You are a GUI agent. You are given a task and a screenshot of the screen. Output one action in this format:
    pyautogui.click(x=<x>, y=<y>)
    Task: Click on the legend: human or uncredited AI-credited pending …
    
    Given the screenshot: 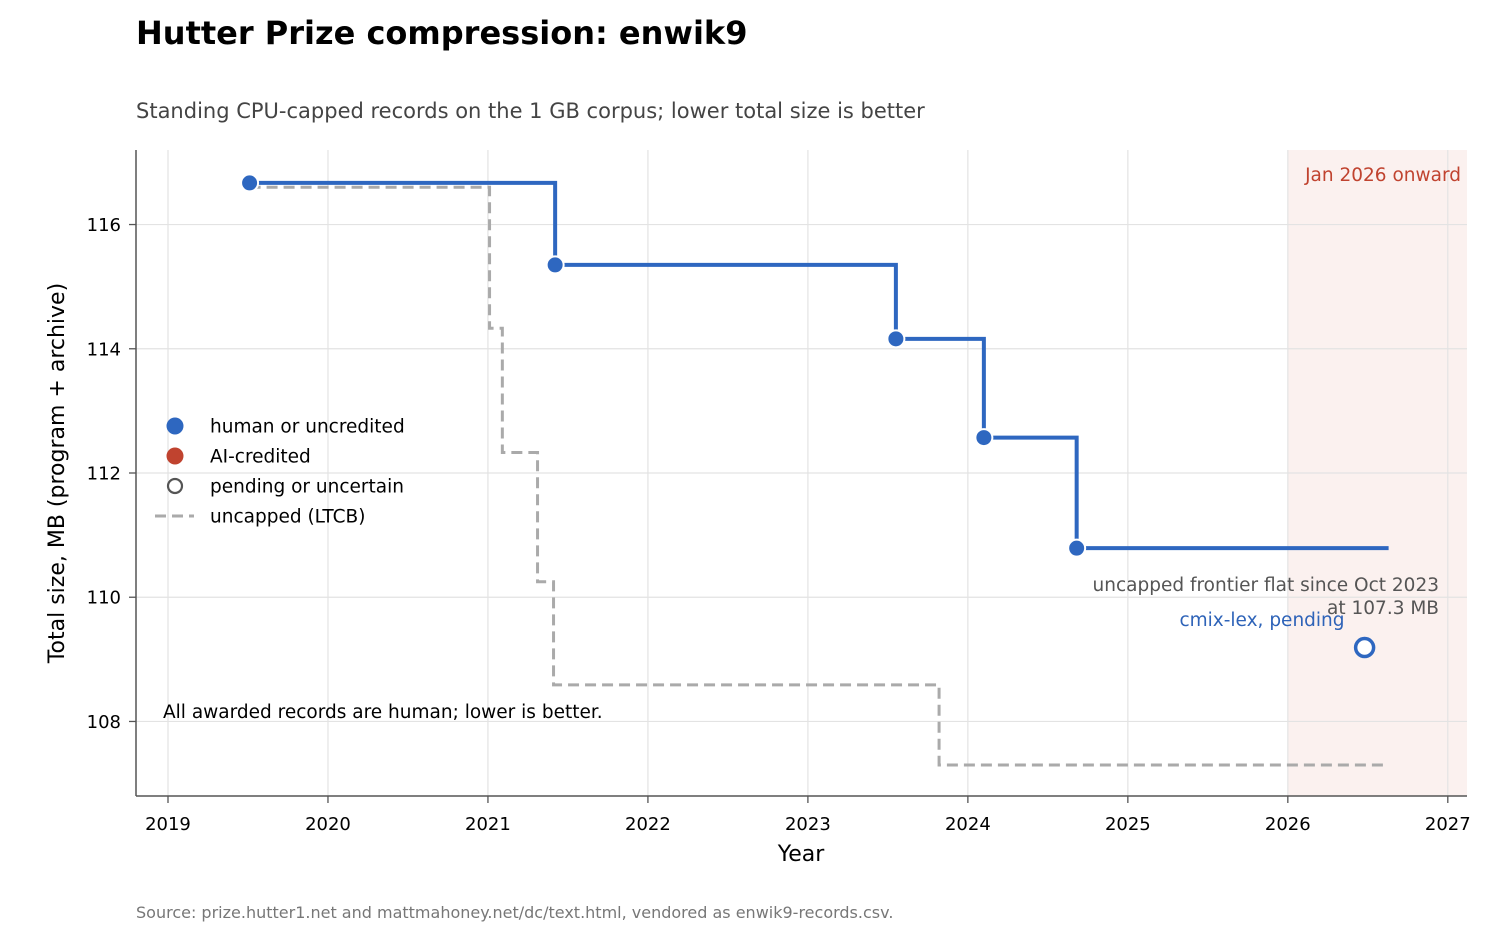 What is the action you would take?
    pyautogui.click(x=280, y=472)
    